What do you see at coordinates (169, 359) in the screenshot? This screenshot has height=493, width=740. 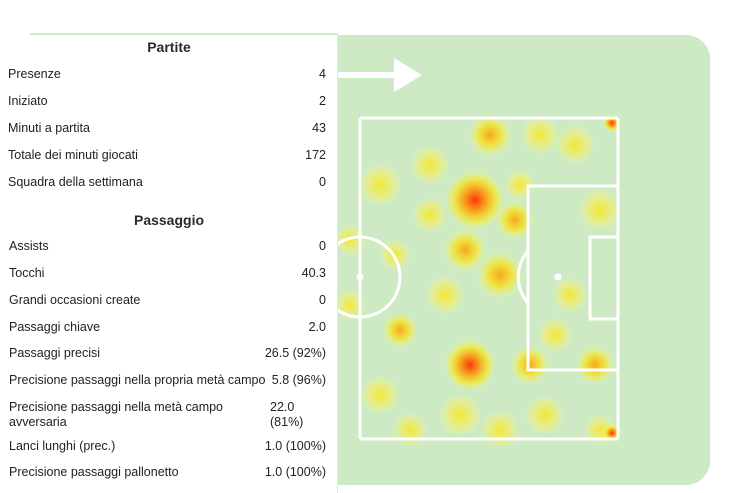 I see `stat-row-passaggi-precisi: Passaggi precisi 26.5 (92%)` at bounding box center [169, 359].